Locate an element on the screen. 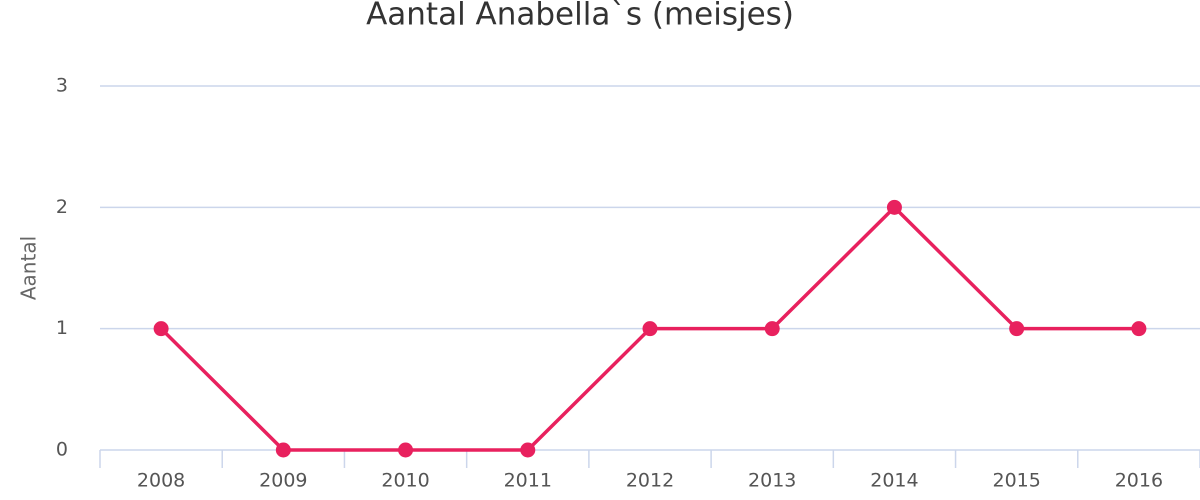 This screenshot has width=1200, height=500. y-tick-label: 0 is located at coordinates (62, 450).